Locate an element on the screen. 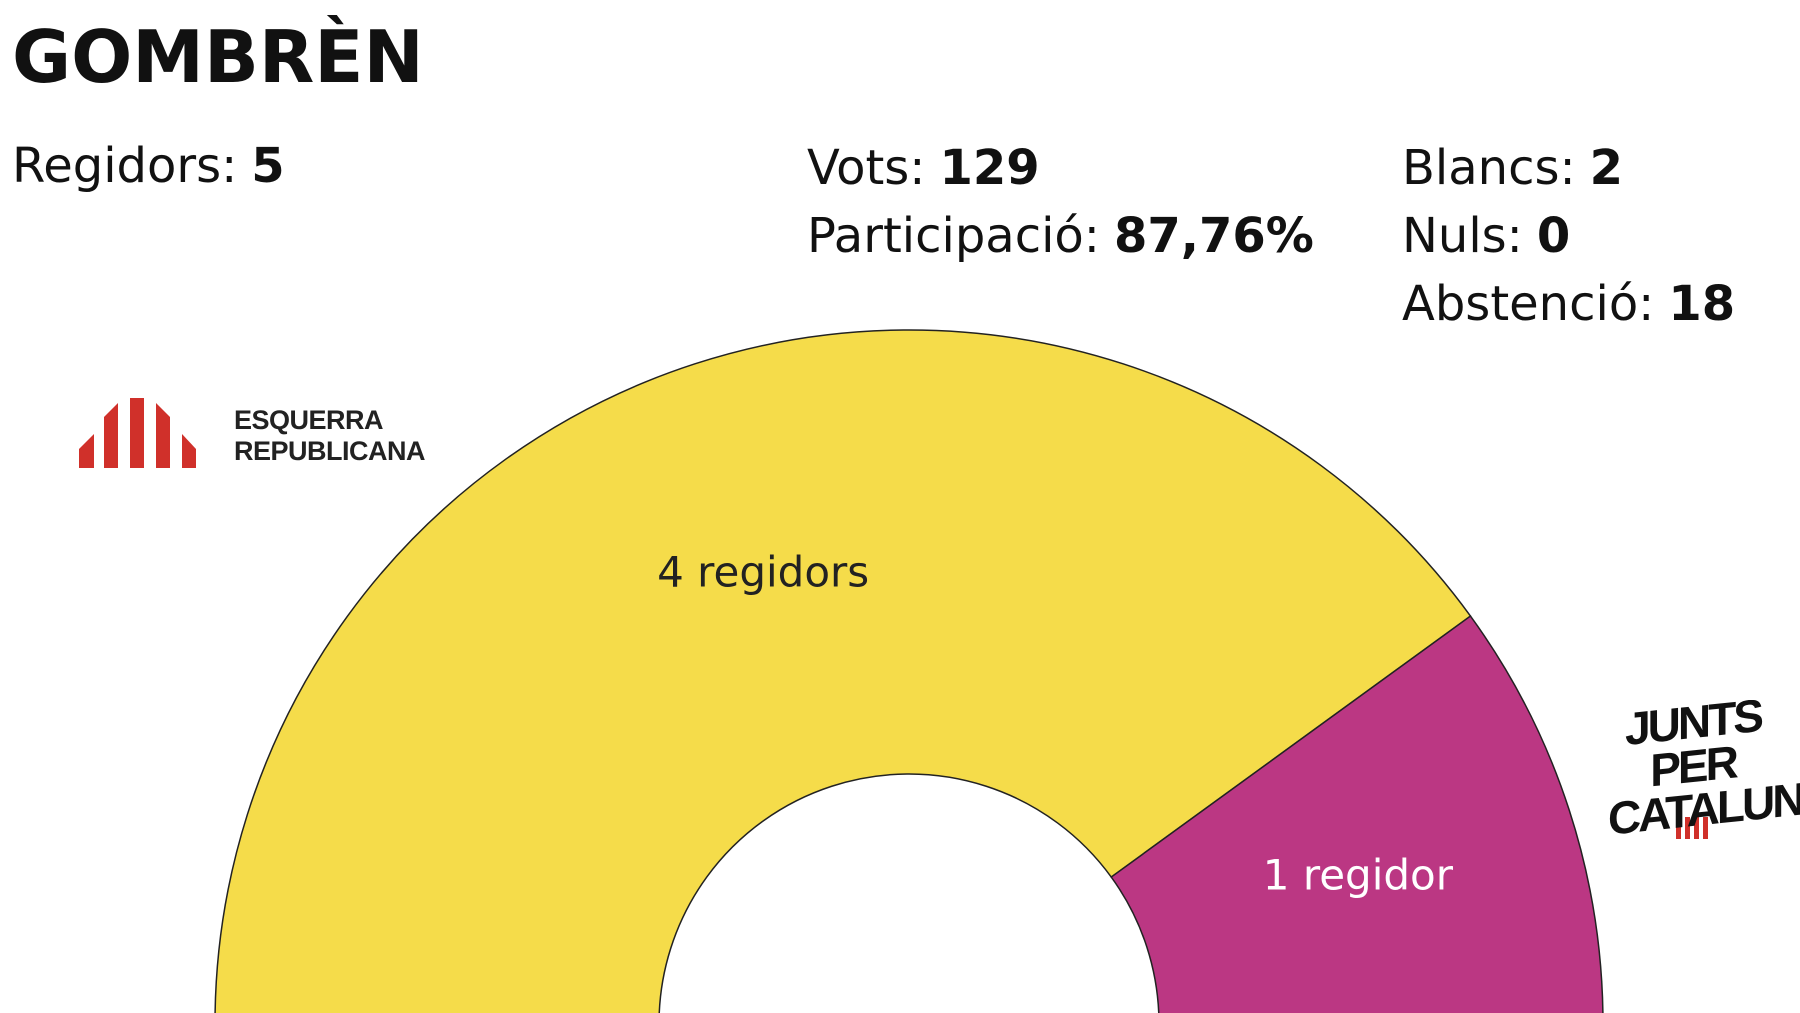  party-logo: JUNTS PER CATALUNYA is located at coordinates (1704, 770).